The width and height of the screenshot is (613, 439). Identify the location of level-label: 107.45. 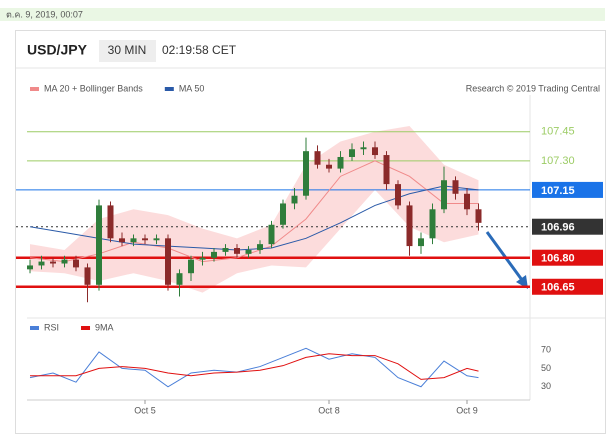
(558, 132).